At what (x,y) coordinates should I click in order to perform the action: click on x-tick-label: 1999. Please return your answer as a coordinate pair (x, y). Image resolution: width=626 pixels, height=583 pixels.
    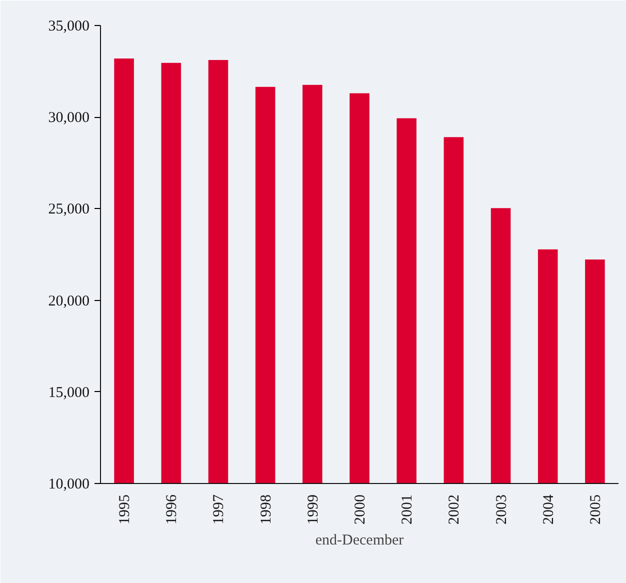
    Looking at the image, I should click on (313, 509).